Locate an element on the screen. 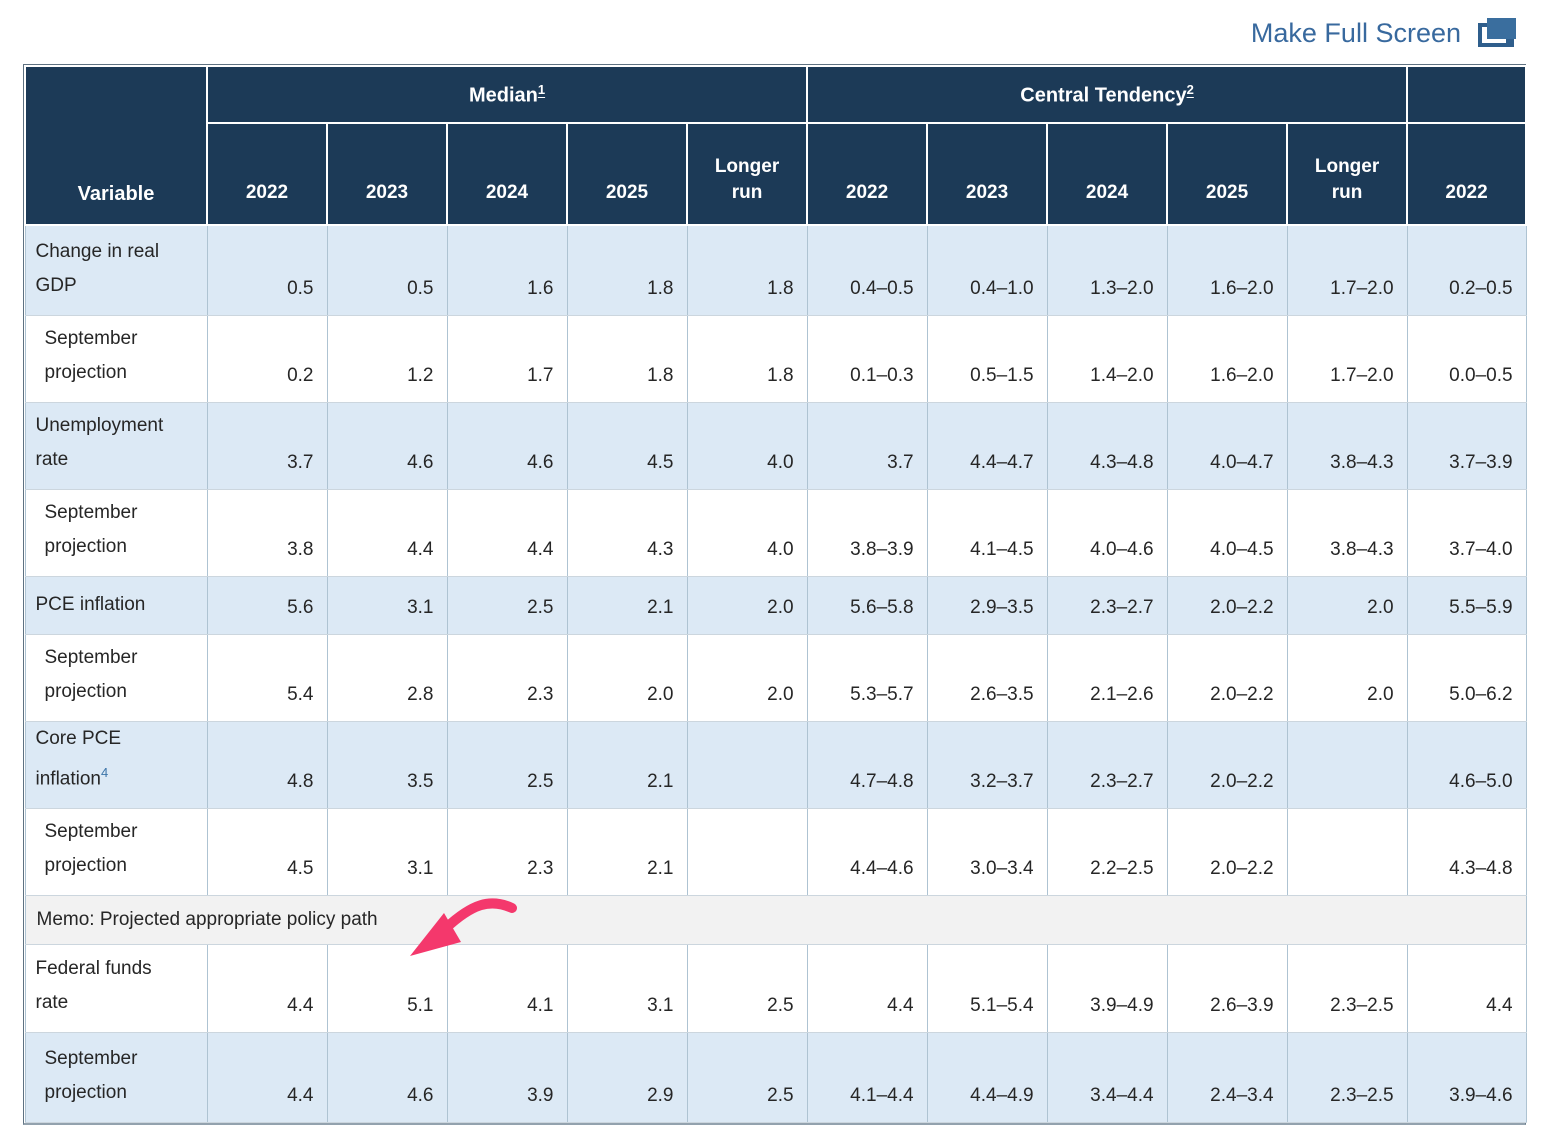 This screenshot has height=1125, width=1558. group-header-label: Median is located at coordinates (503, 95).